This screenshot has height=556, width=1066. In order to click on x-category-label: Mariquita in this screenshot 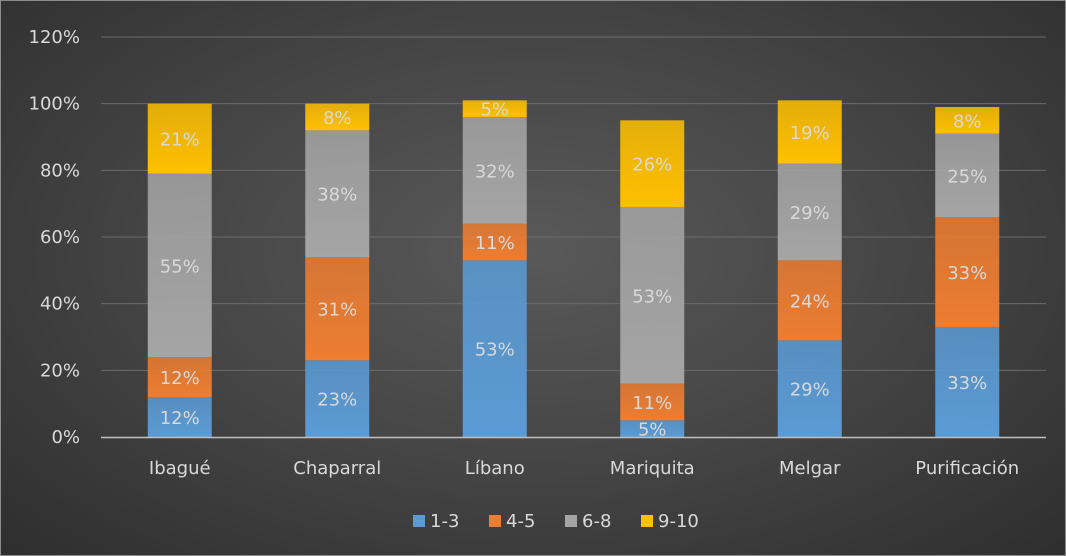, I will do `click(652, 468)`.